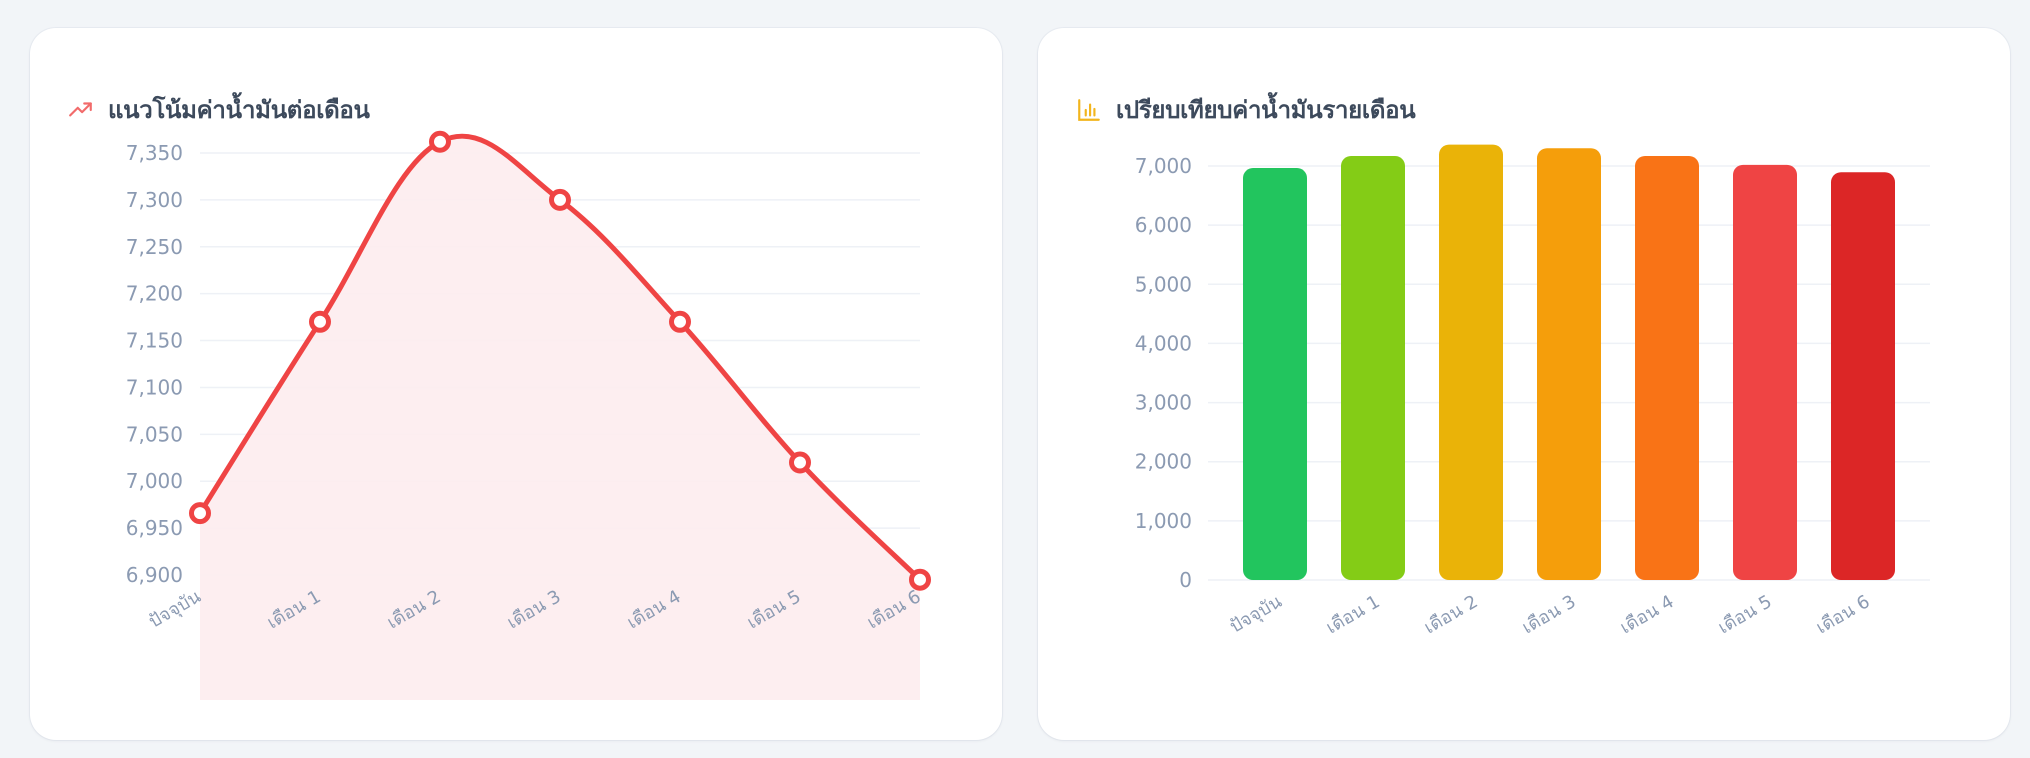 The width and height of the screenshot is (2030, 758). I want to click on y-axis-tick: 6,000, so click(1163, 225).